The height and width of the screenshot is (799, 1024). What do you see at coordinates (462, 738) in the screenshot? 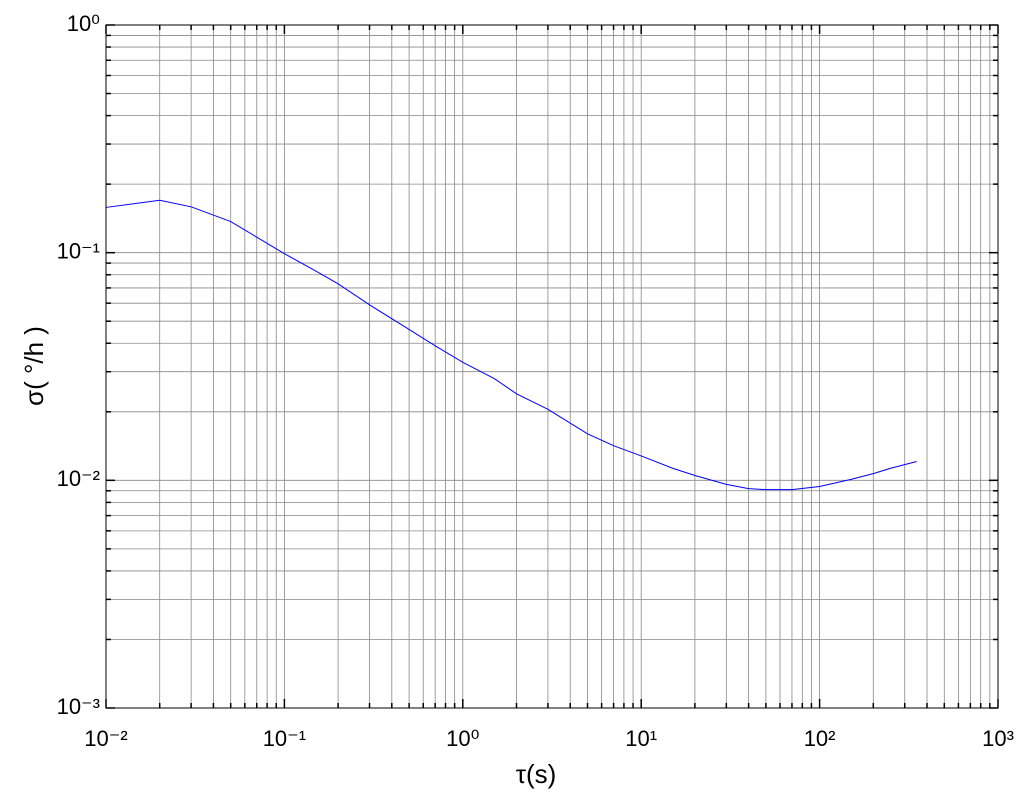
I see `x-tick-label: 10⁰` at bounding box center [462, 738].